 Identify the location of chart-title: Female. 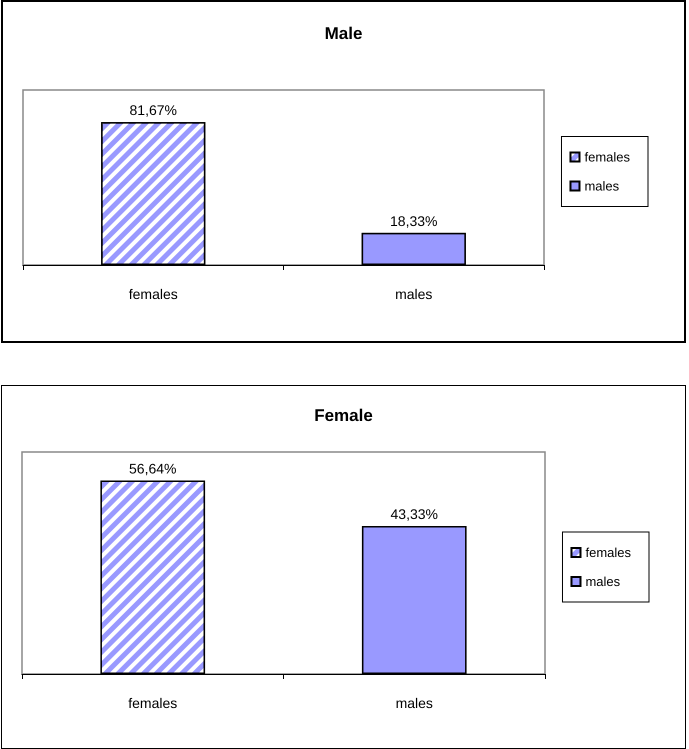
(343, 415).